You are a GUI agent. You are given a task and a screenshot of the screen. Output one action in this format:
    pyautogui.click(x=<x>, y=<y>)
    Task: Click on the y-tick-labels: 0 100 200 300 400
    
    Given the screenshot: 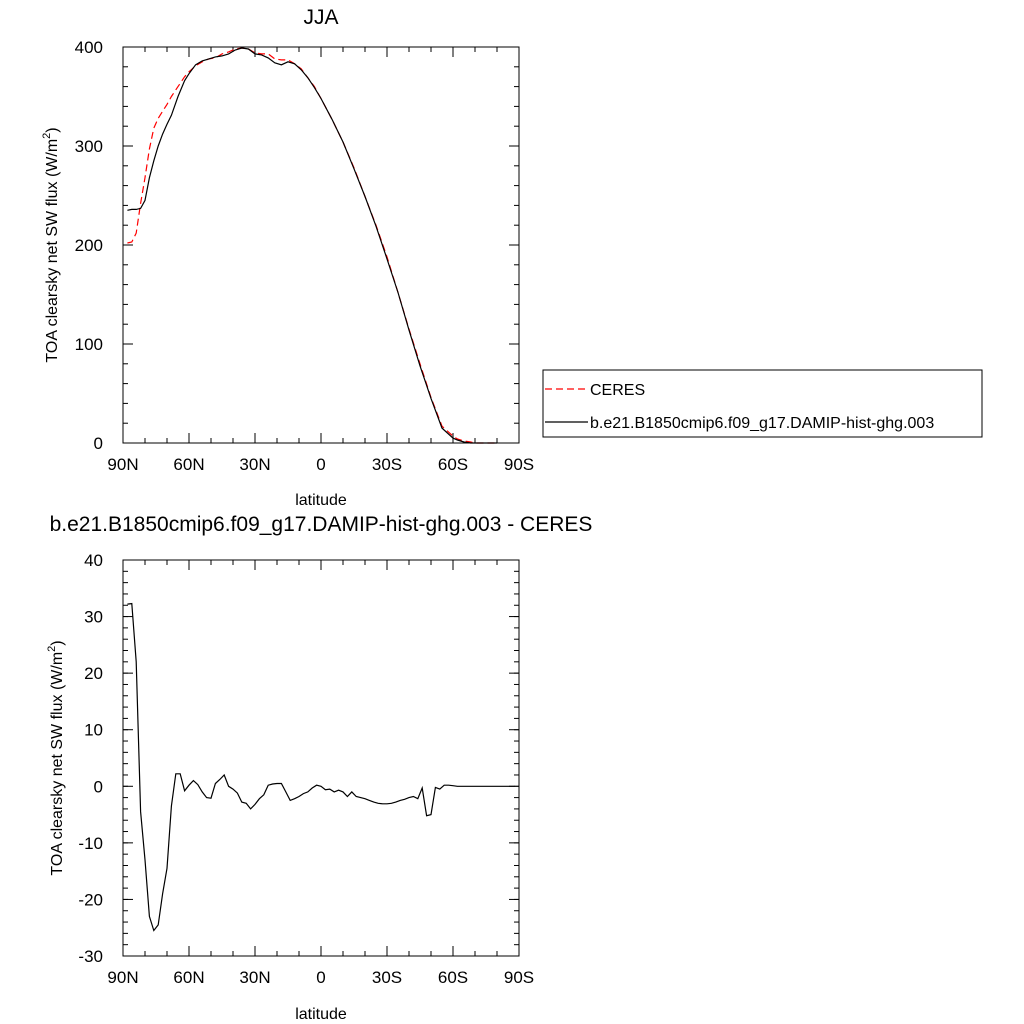 What is the action you would take?
    pyautogui.click(x=89, y=245)
    